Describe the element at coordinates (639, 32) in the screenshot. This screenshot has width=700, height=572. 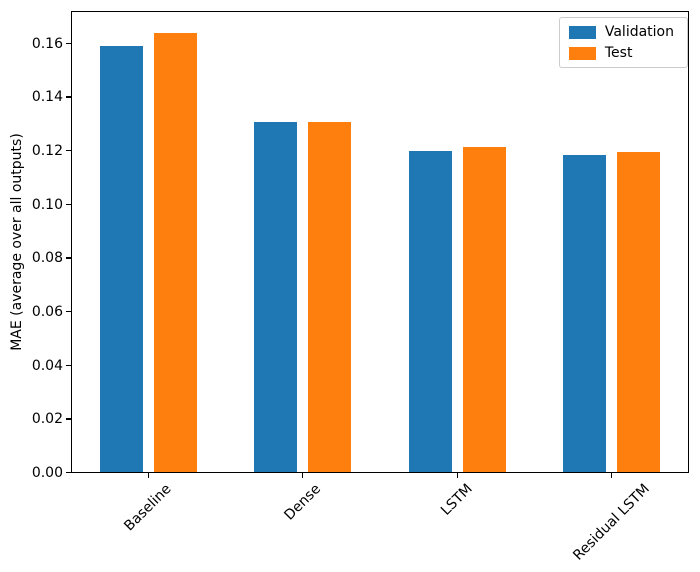
I see `legend-label-validation: Validation` at that location.